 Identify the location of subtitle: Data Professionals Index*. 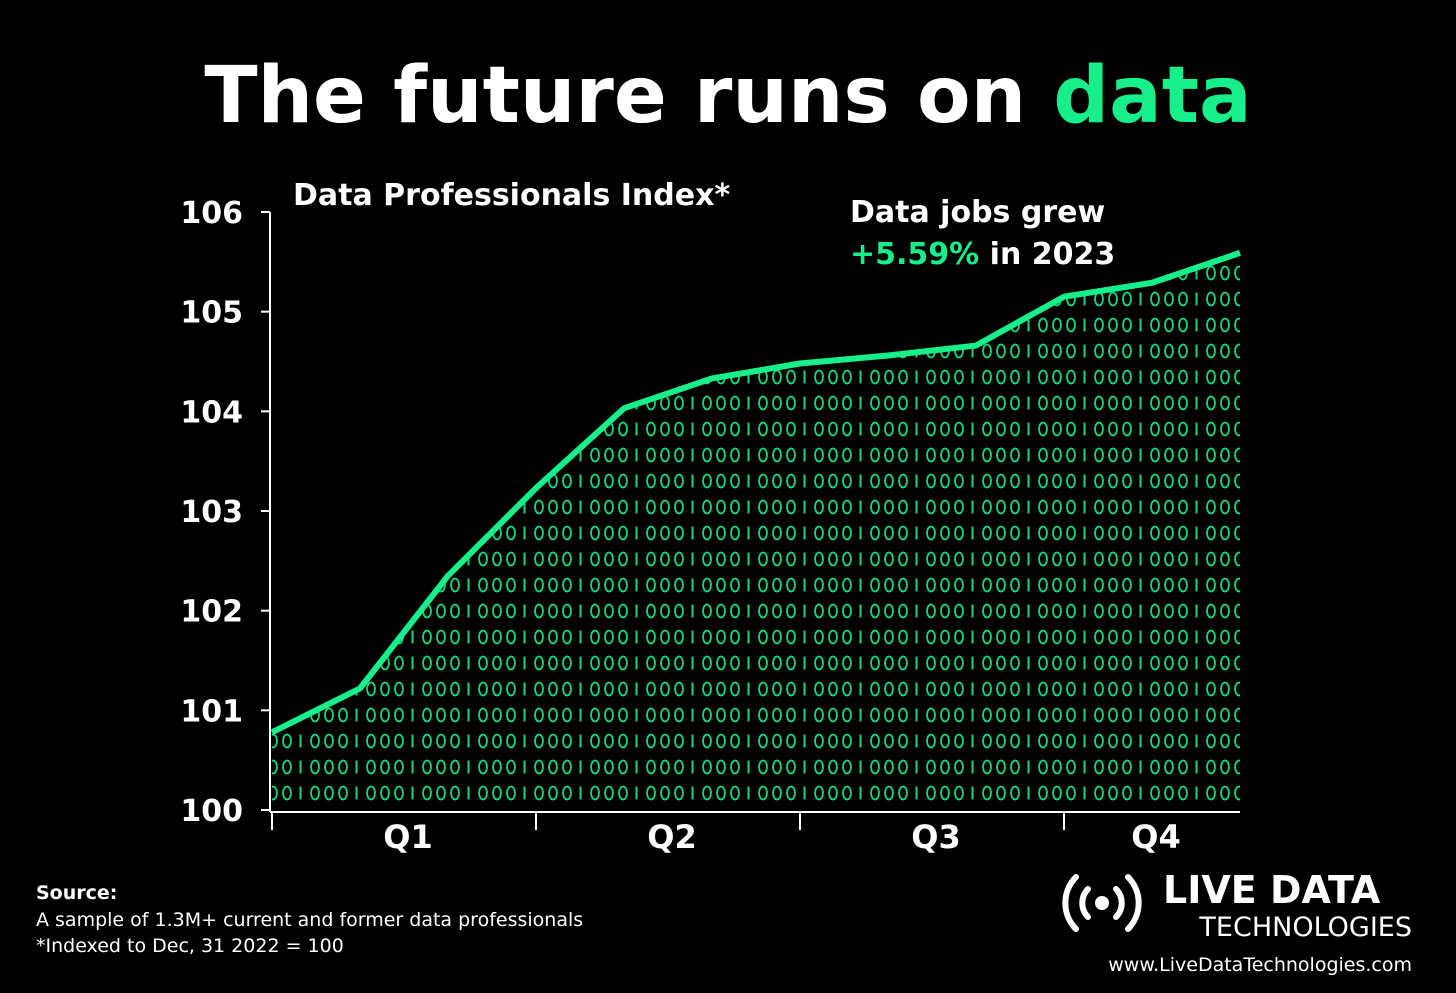
(511, 195).